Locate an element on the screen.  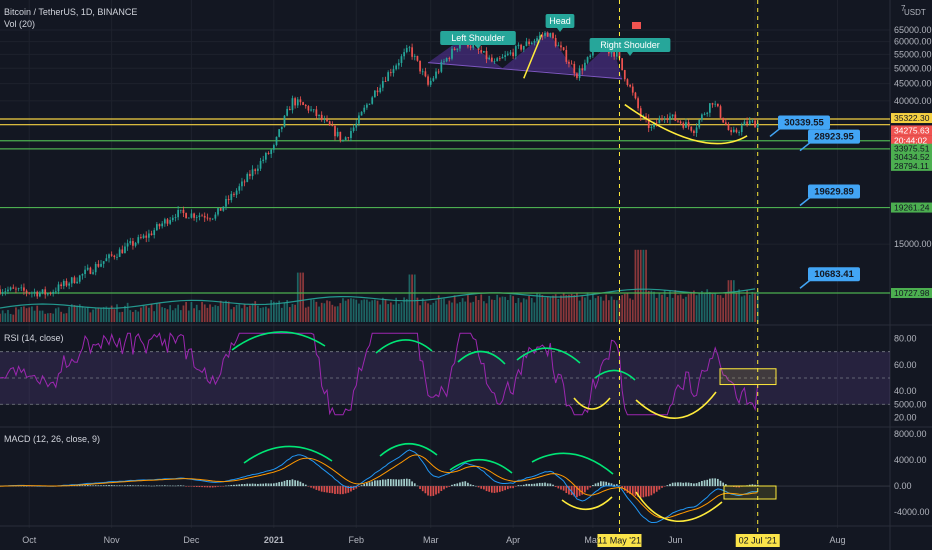
rsi-axis-tick: 40.00 is located at coordinates (905, 391).